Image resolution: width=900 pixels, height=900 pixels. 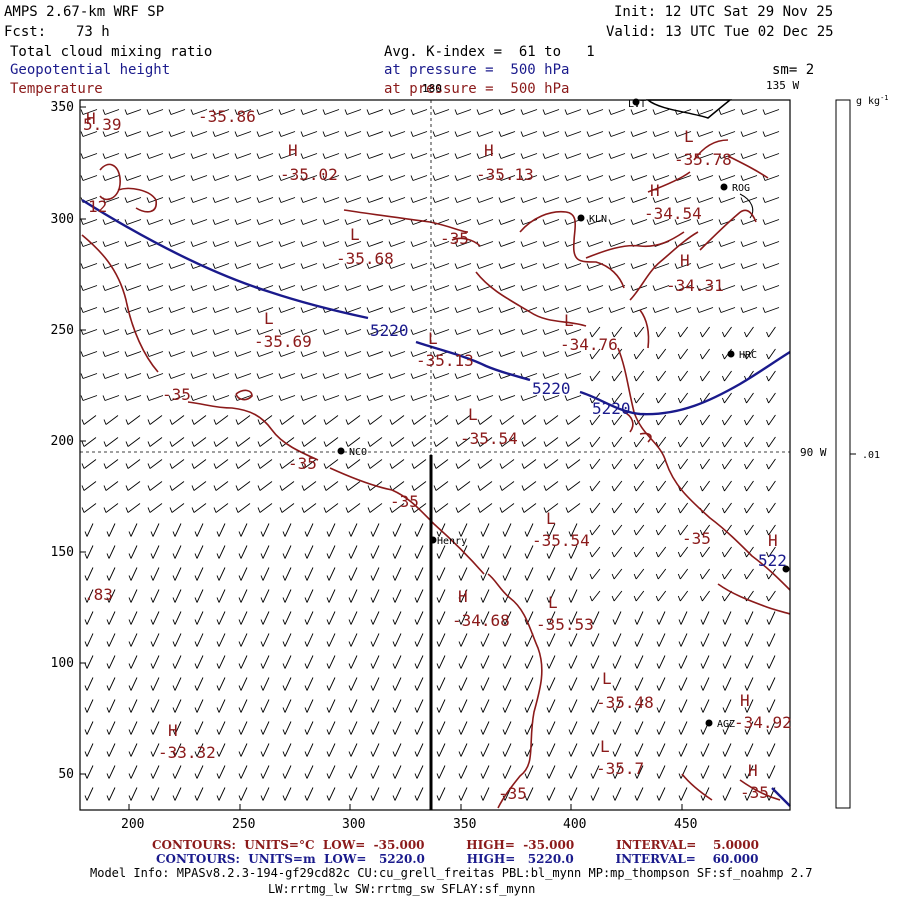 What do you see at coordinates (432, 88) in the screenshot?
I see `lon-label-180: 180` at bounding box center [432, 88].